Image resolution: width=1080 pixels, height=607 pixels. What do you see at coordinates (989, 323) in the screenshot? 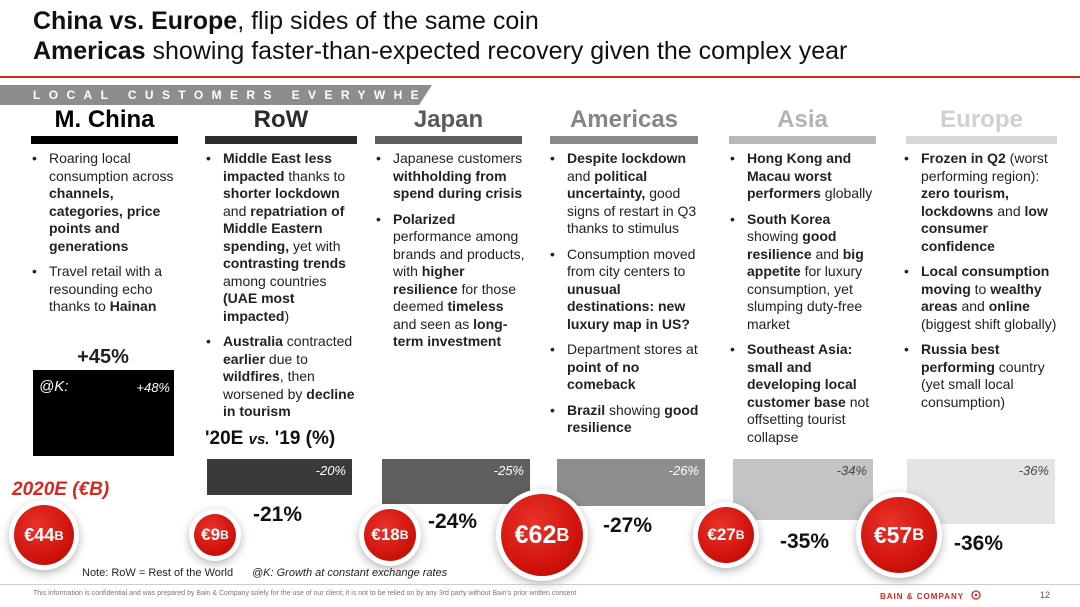
I see `bullet-text: (biggest shift globally)` at bounding box center [989, 323].